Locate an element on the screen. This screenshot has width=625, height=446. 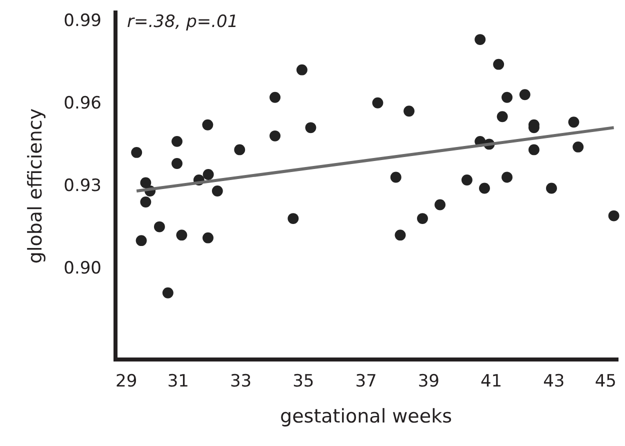
y-tick-label: 0.96 is located at coordinates (83, 103).